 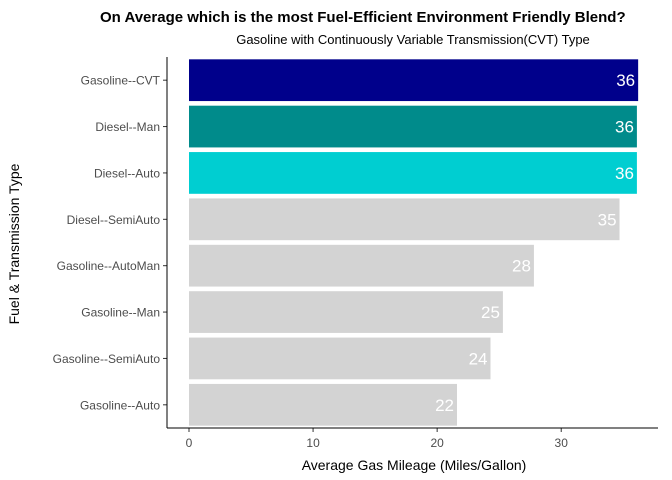 I want to click on bar-value-label: 35, so click(x=607, y=219).